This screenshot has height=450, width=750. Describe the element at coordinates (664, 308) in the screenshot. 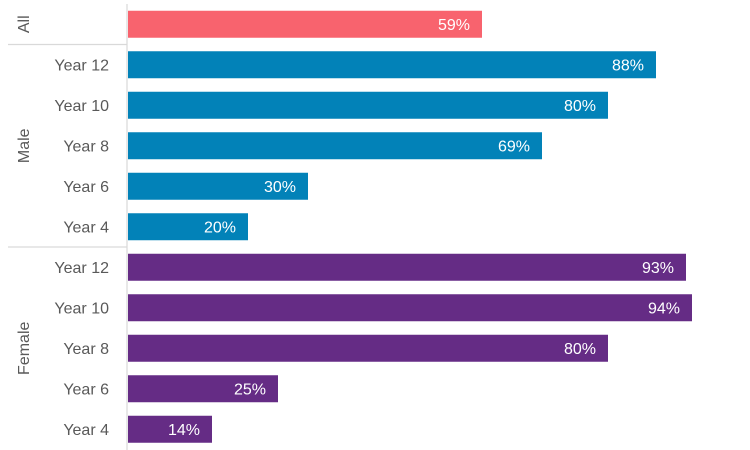

I see `data-label: 94%` at that location.